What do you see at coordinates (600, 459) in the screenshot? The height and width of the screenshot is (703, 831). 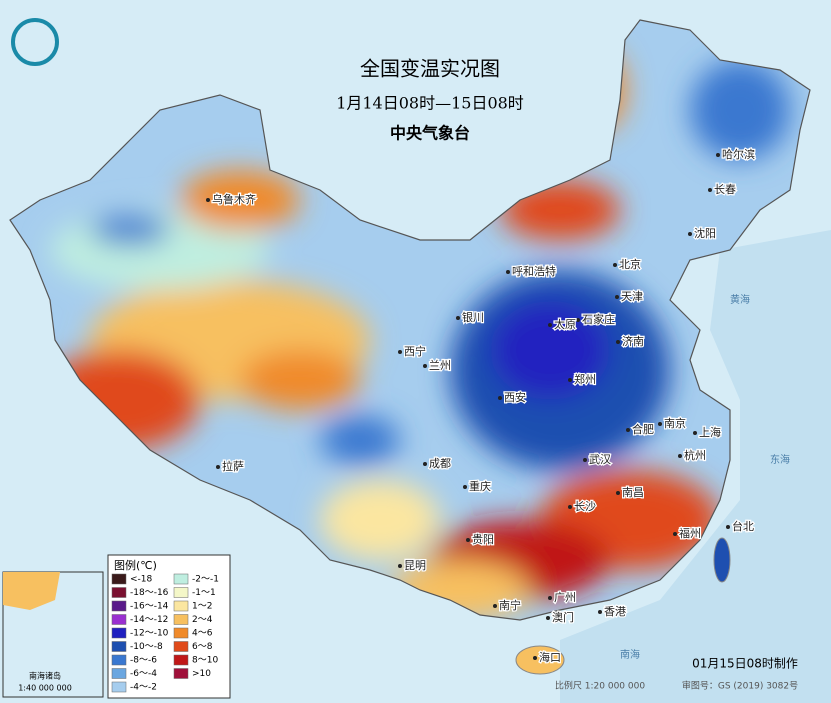 I see `city-label: 武汉` at bounding box center [600, 459].